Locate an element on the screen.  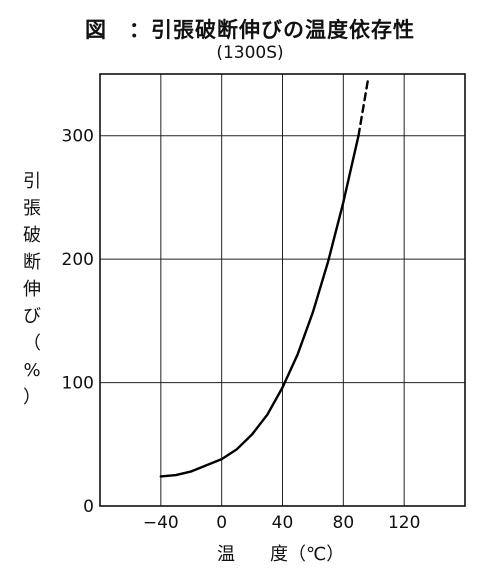
x-tick-label: 120 is located at coordinates (404, 523).